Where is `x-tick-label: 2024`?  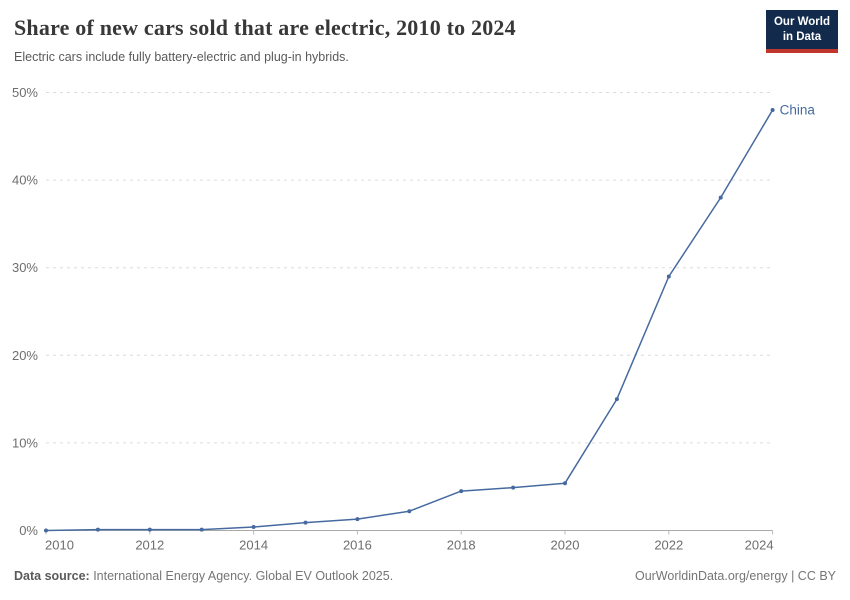
x-tick-label: 2024 is located at coordinates (759, 545).